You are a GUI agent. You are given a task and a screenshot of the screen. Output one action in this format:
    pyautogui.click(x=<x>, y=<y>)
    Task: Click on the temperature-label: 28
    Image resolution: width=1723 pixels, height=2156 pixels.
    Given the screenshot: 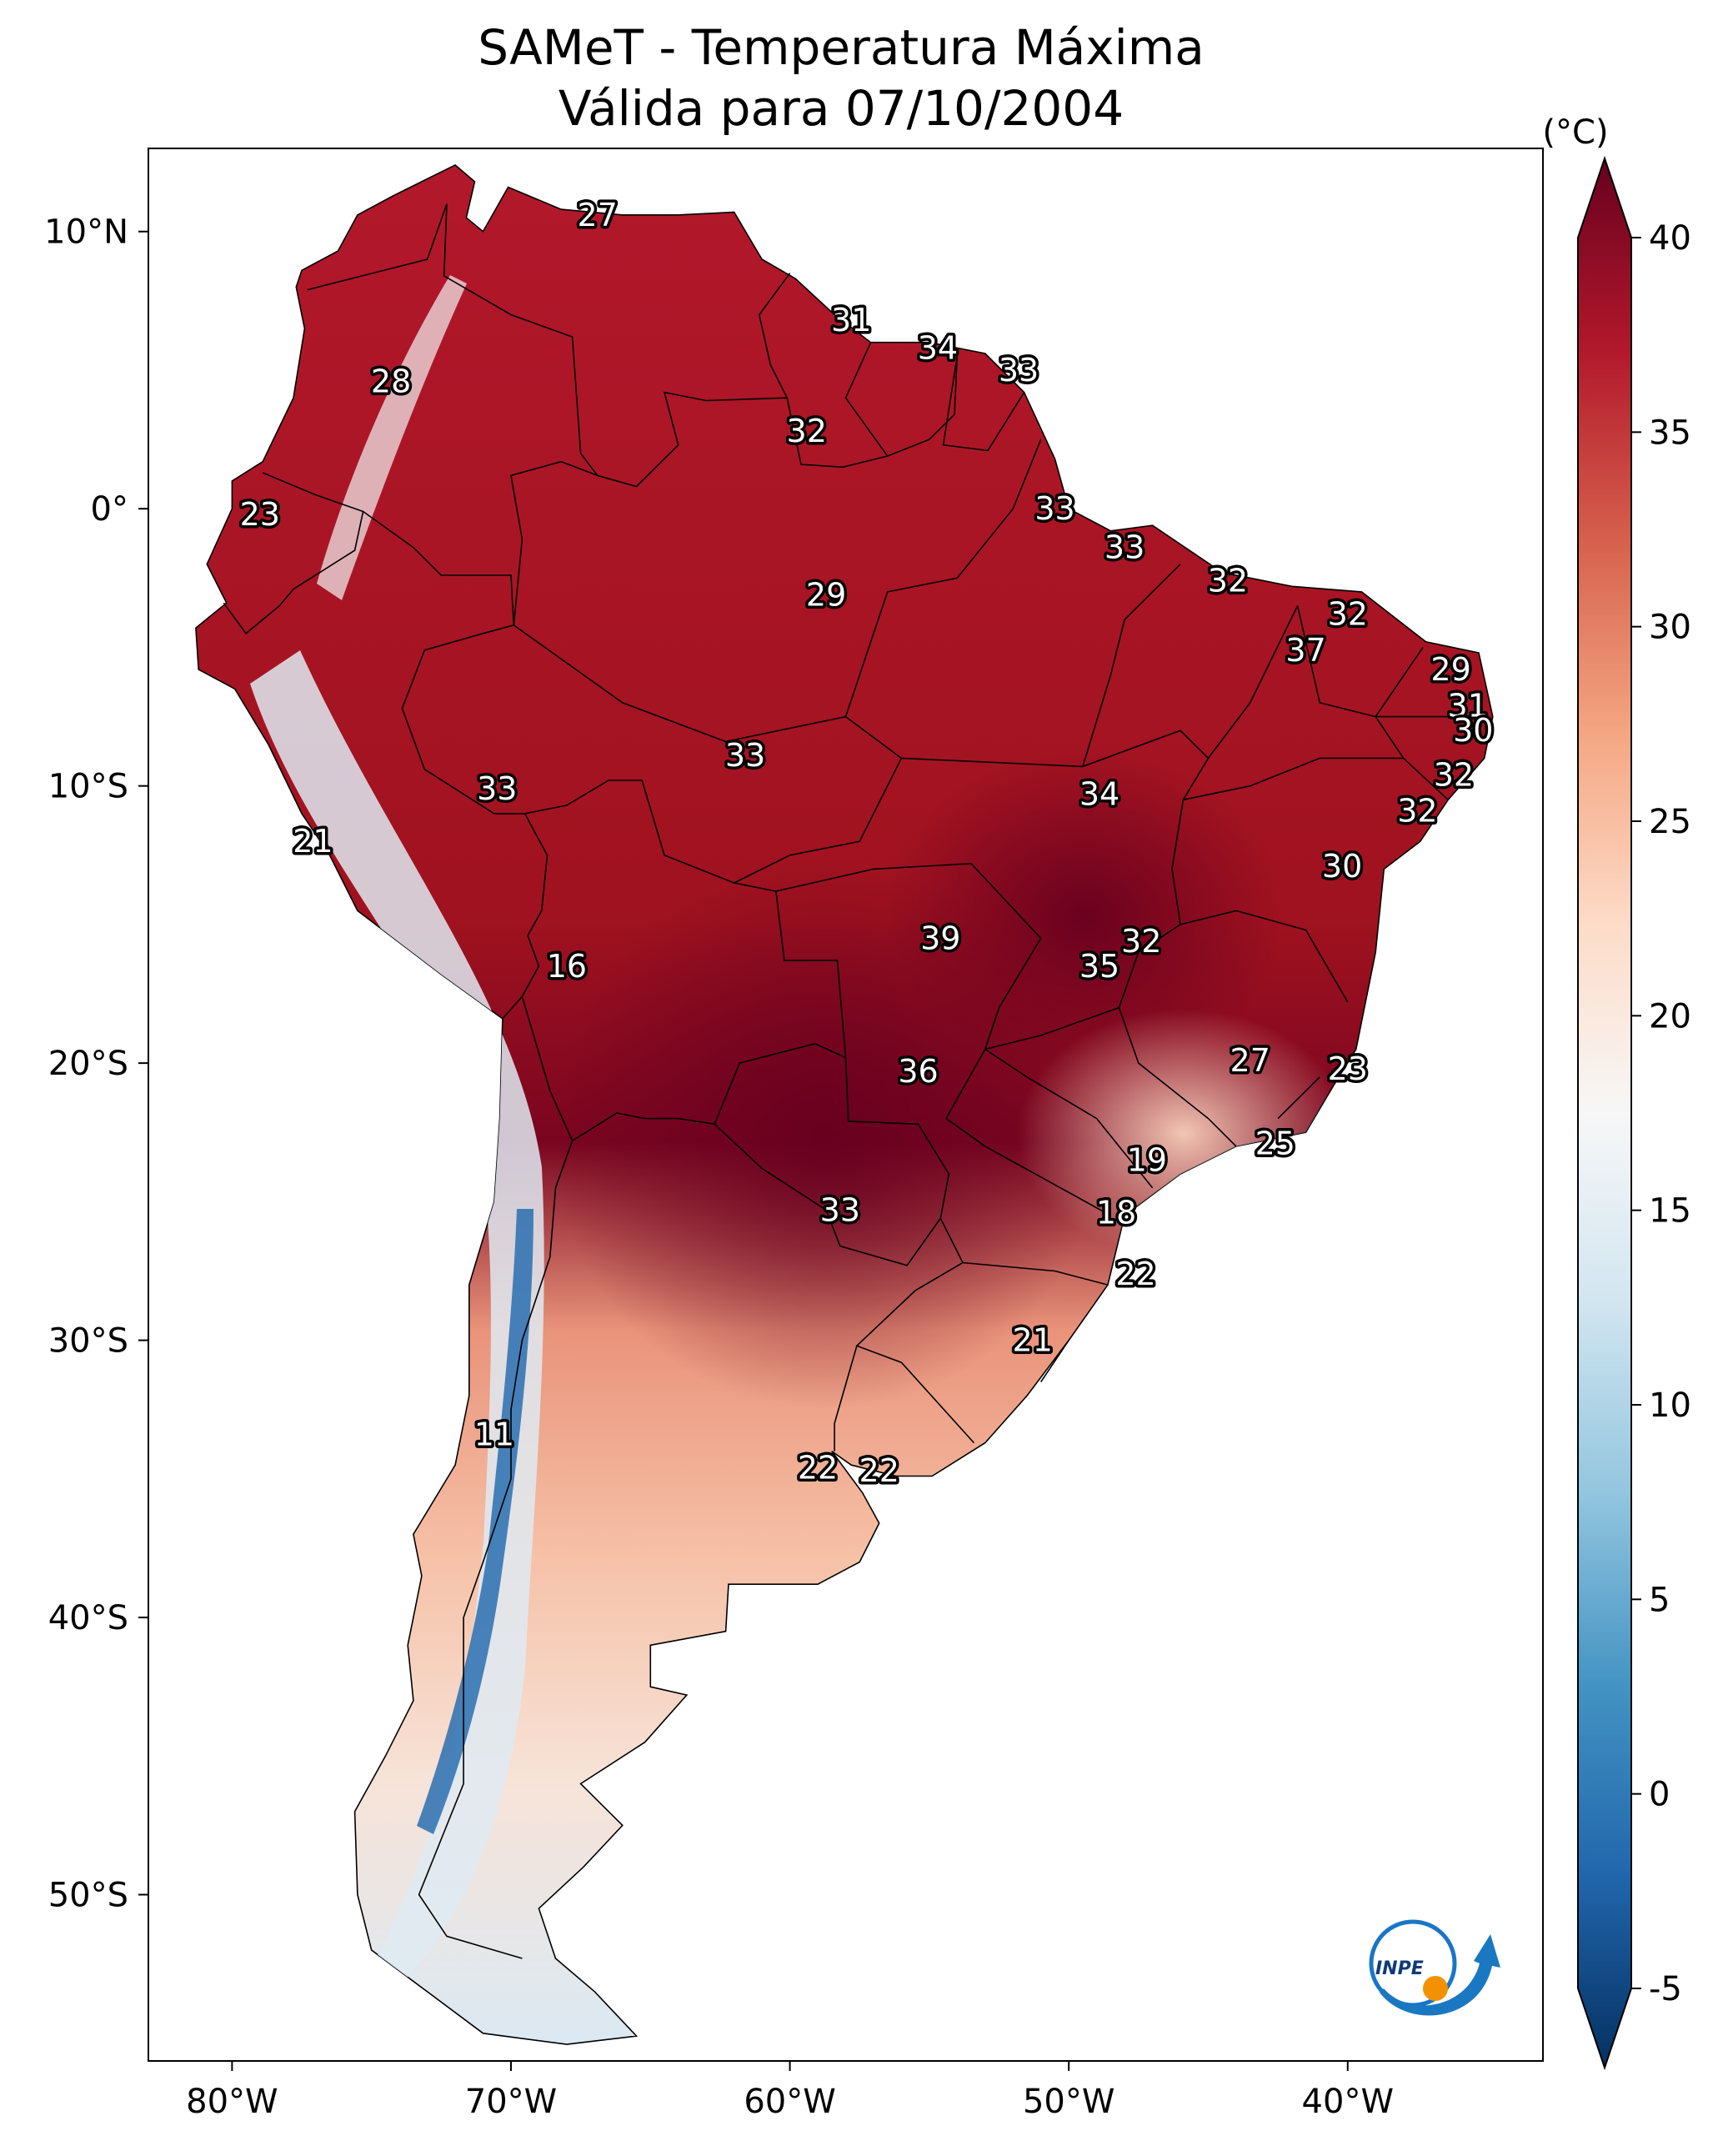 What is the action you would take?
    pyautogui.click(x=391, y=381)
    